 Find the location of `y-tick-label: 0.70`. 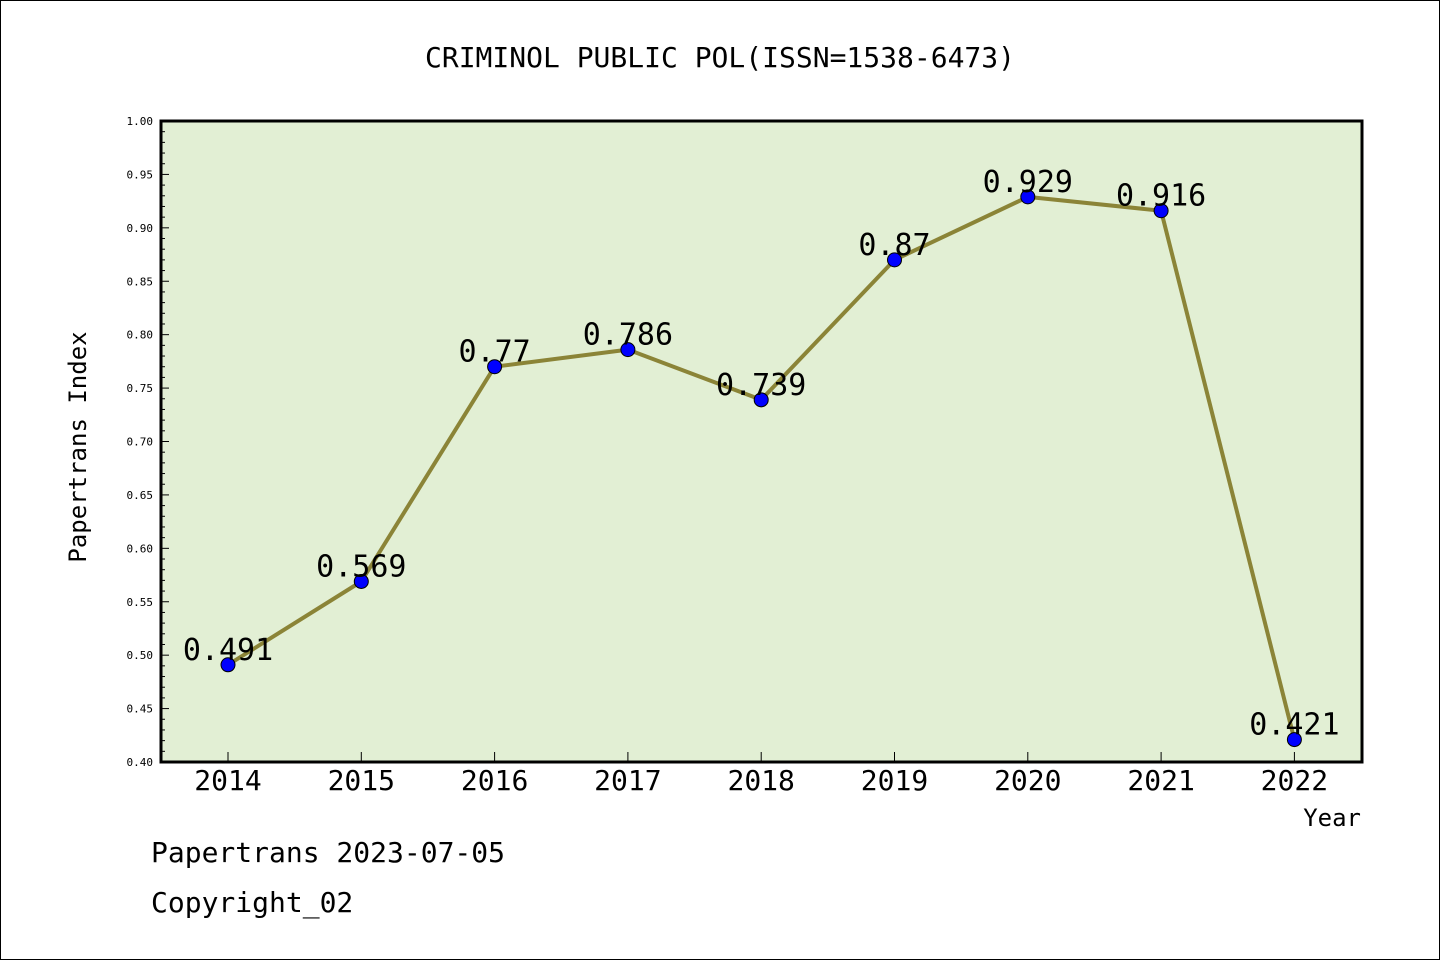

y-tick-label: 0.70 is located at coordinates (140, 442).